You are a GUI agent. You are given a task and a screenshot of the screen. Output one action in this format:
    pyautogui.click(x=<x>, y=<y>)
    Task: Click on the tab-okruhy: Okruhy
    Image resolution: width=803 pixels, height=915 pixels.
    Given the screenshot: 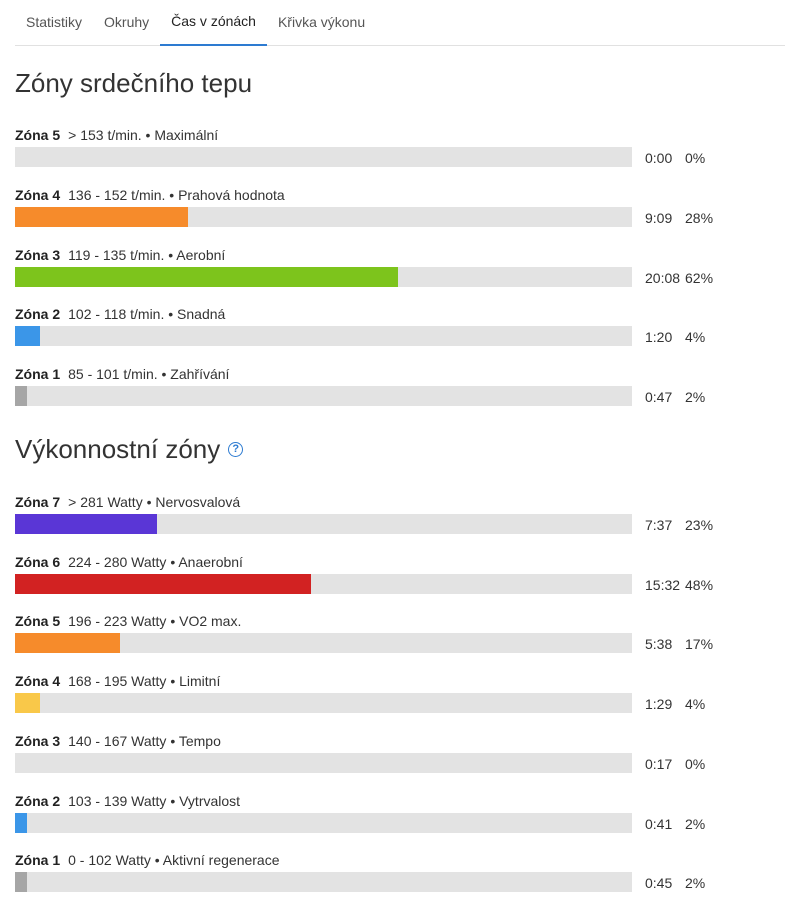 What is the action you would take?
    pyautogui.click(x=127, y=22)
    